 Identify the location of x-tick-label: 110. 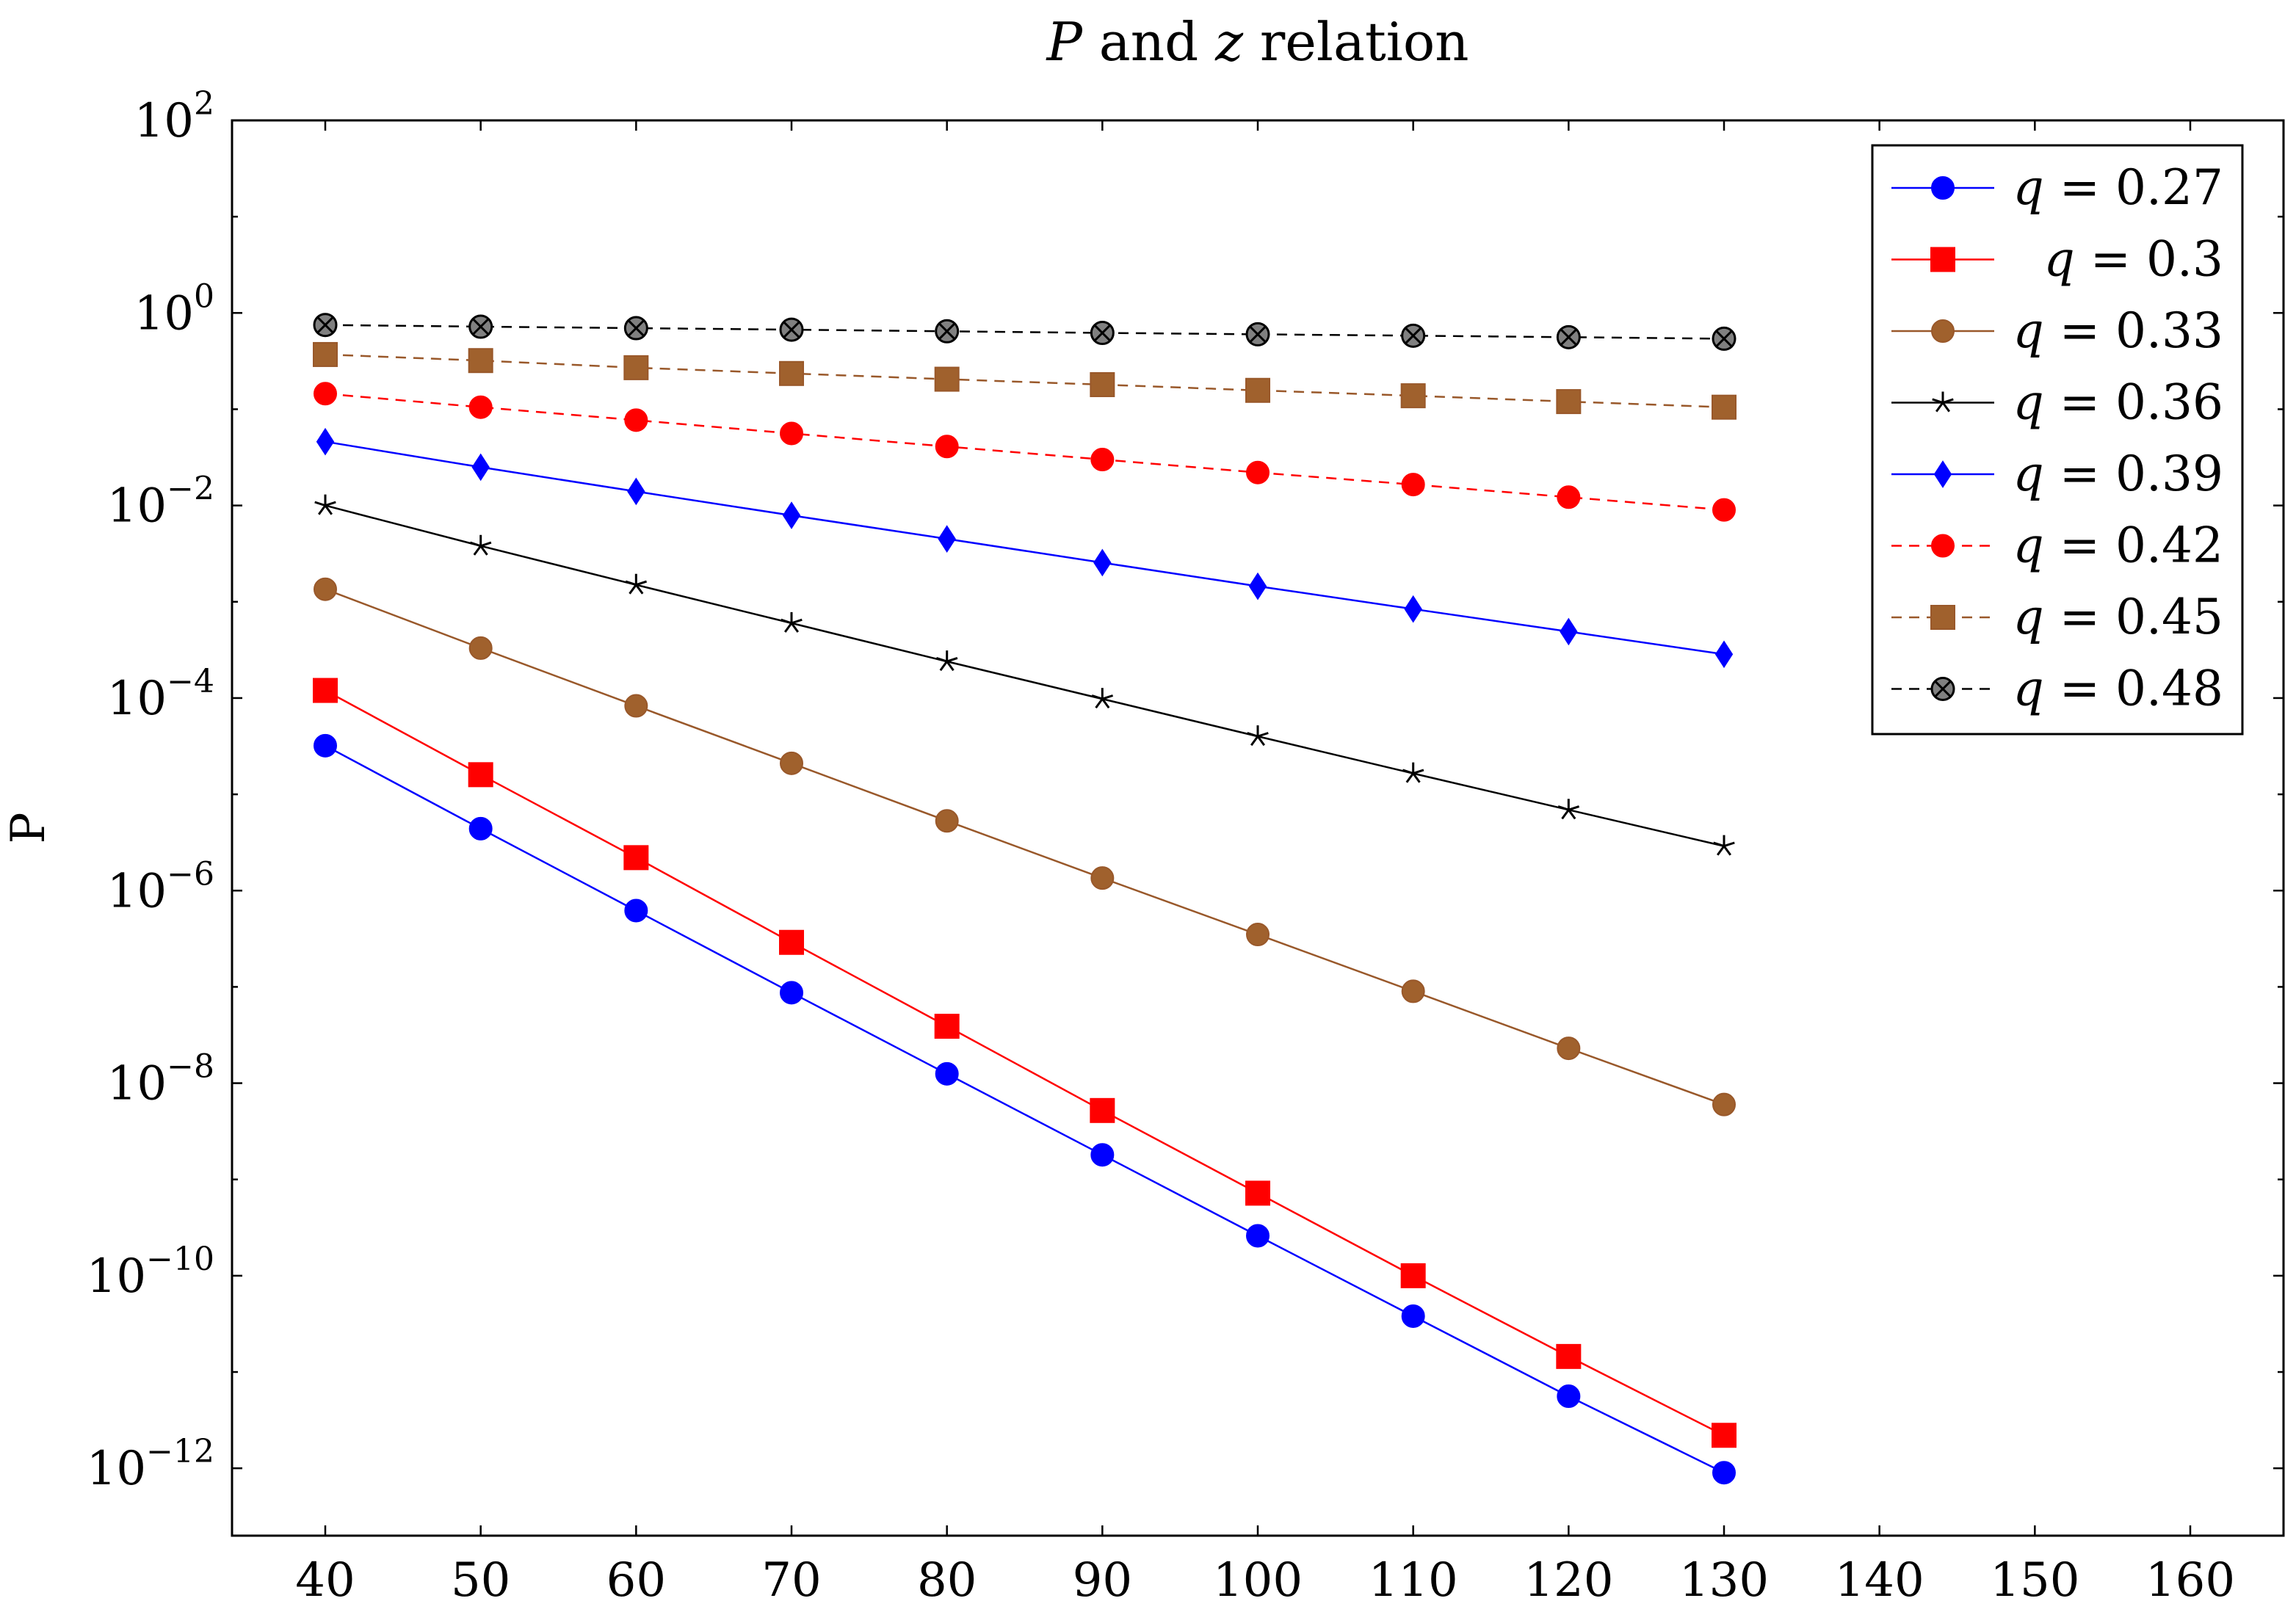
(1413, 1577).